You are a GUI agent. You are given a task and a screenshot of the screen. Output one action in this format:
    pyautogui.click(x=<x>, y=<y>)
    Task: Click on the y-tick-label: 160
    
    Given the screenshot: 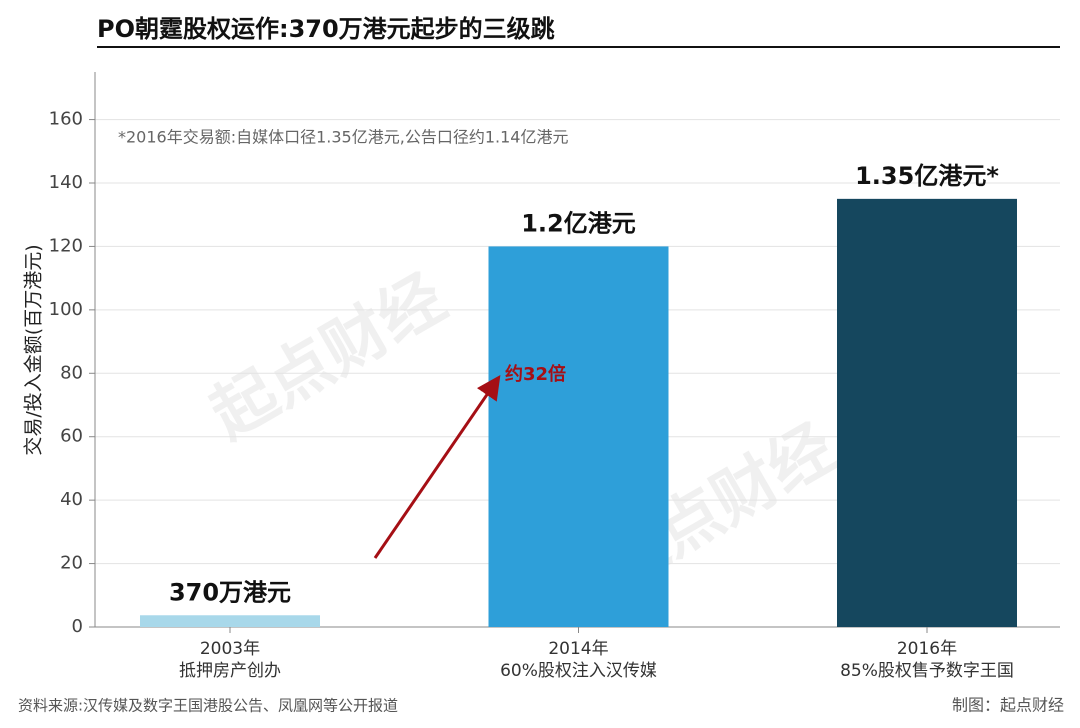 What is the action you would take?
    pyautogui.click(x=66, y=119)
    